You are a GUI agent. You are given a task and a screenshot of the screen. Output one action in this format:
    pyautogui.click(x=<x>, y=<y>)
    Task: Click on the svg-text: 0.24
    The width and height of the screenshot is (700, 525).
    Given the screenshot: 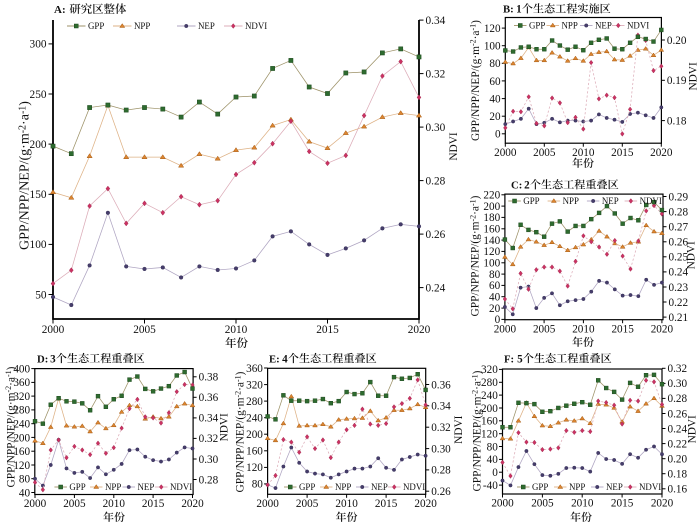 What is the action you would take?
    pyautogui.click(x=678, y=429)
    